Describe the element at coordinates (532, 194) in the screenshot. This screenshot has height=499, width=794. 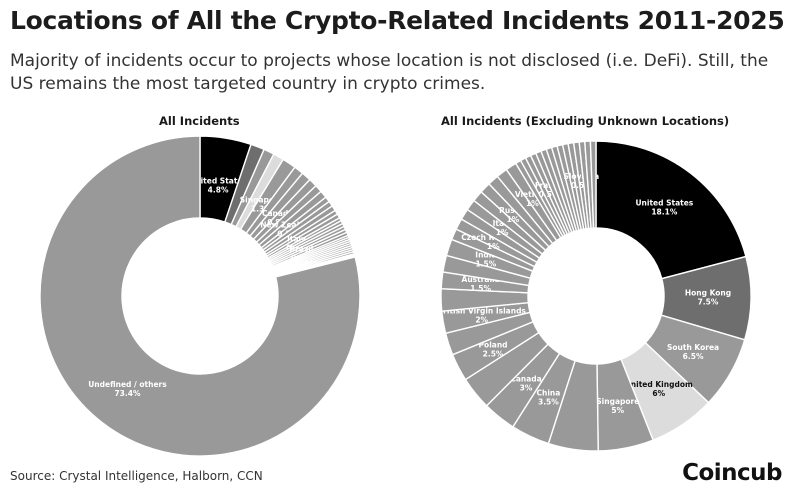
I see `slice-label-name: Vietnam` at that location.